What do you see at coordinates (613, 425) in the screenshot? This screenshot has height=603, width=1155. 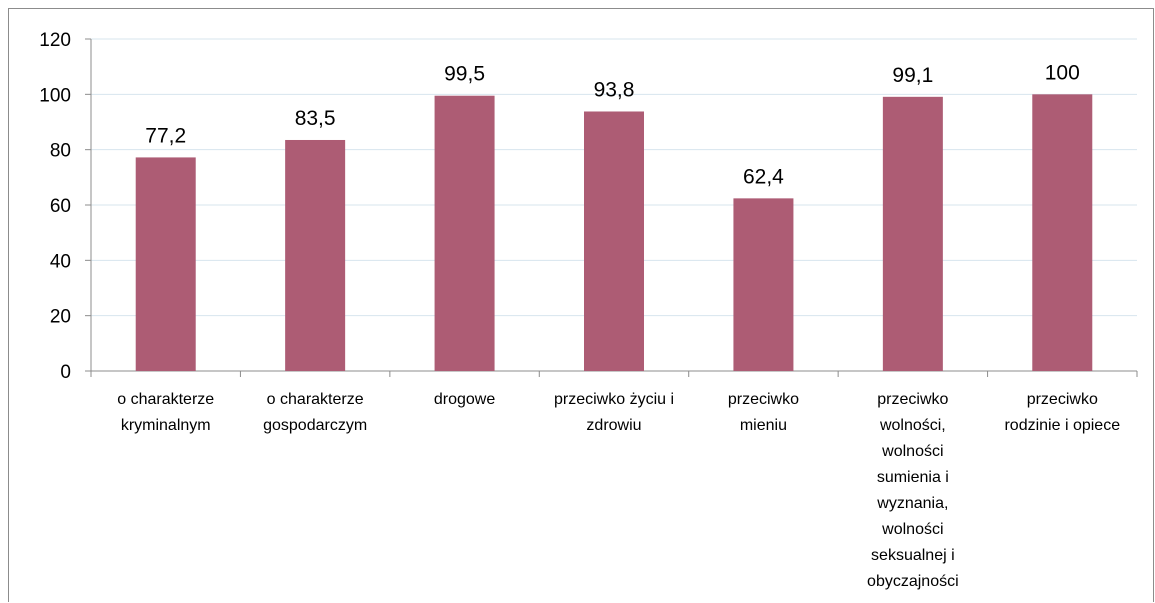 I see `x-category-label-line: zdrowiu` at bounding box center [613, 425].